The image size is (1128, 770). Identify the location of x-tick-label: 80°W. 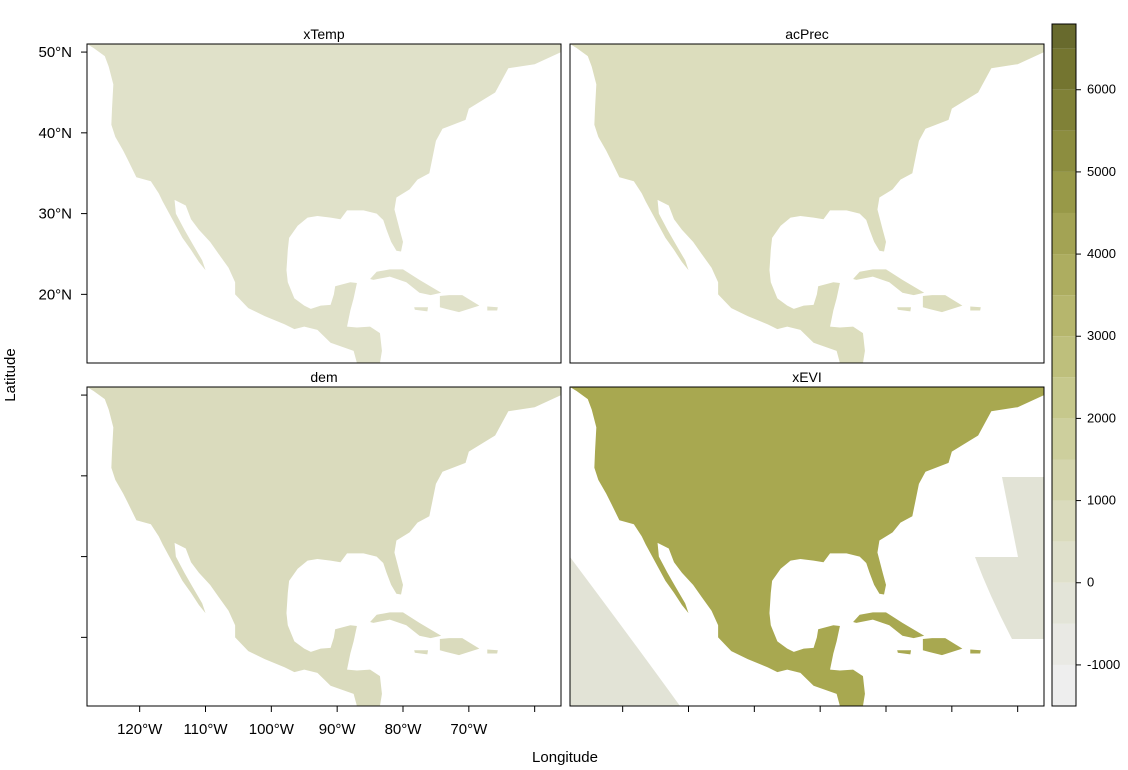
(404, 729).